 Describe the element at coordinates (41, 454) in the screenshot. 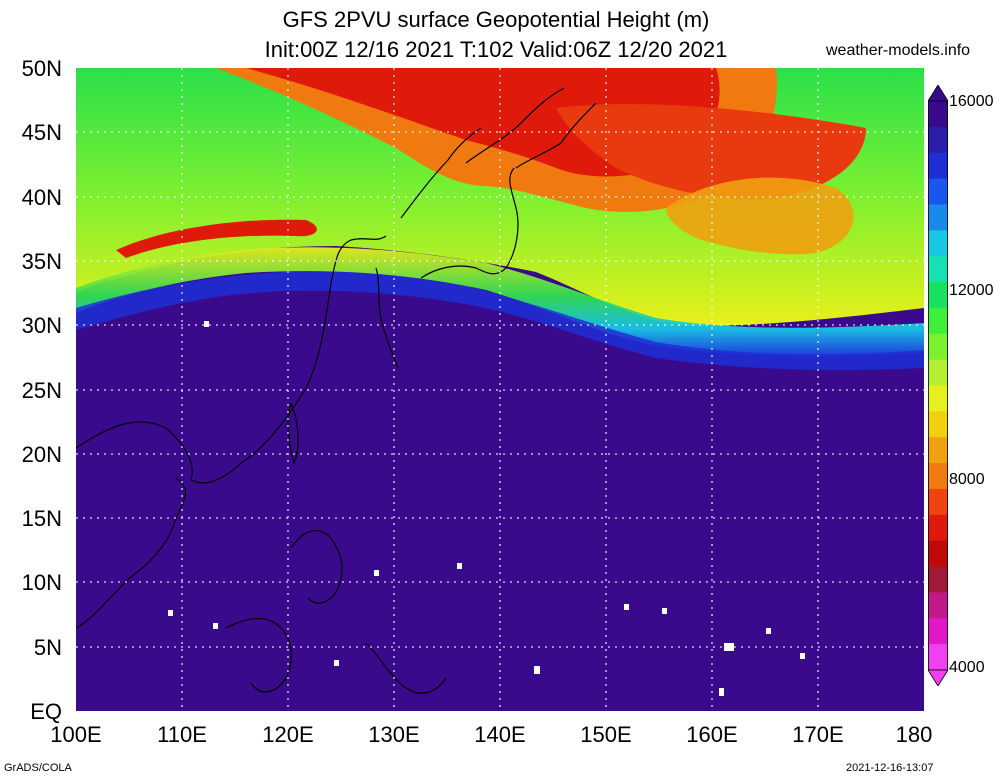

I see `lat-label: 20N` at that location.